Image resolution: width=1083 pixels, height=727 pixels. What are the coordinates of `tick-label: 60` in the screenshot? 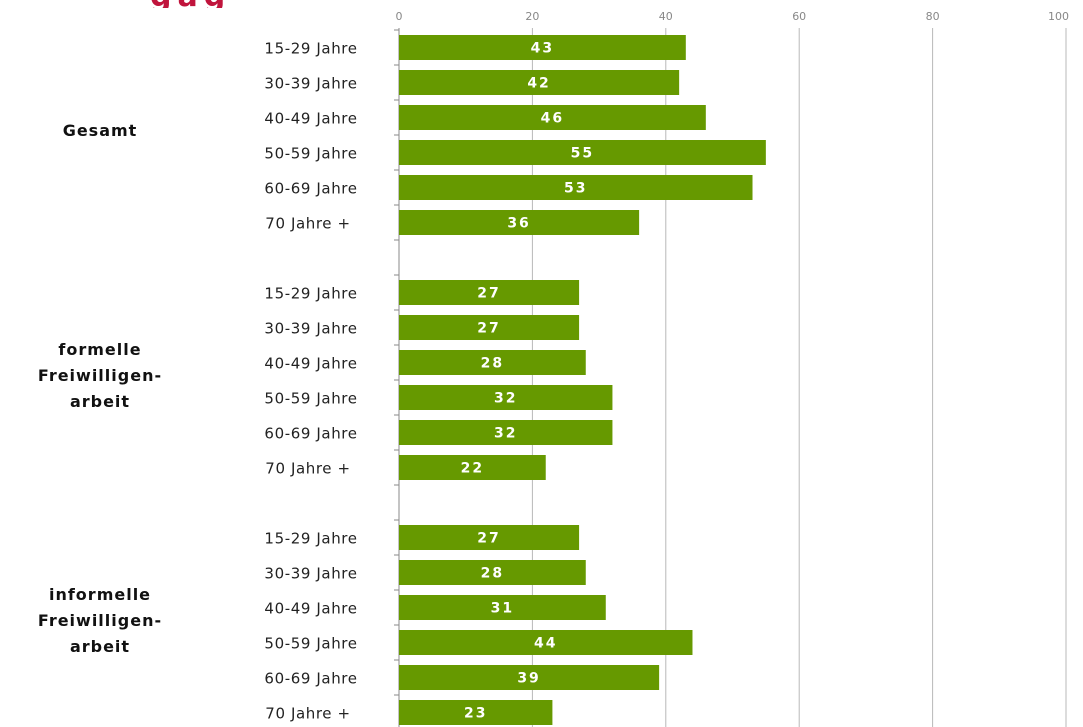 It's located at (799, 16).